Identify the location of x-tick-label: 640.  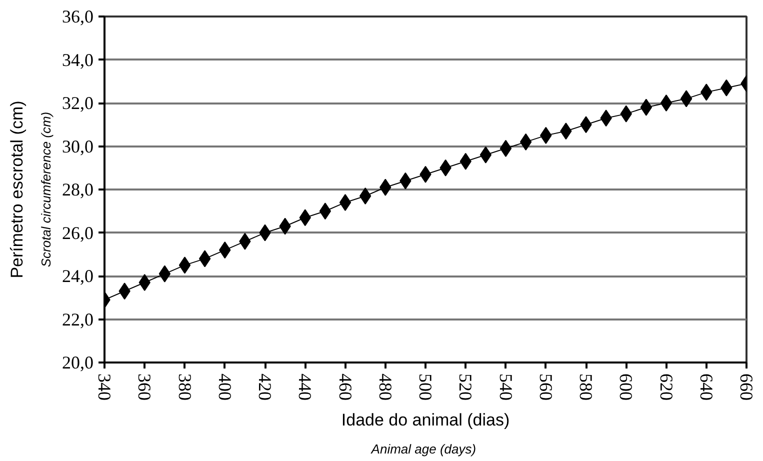
(706, 387).